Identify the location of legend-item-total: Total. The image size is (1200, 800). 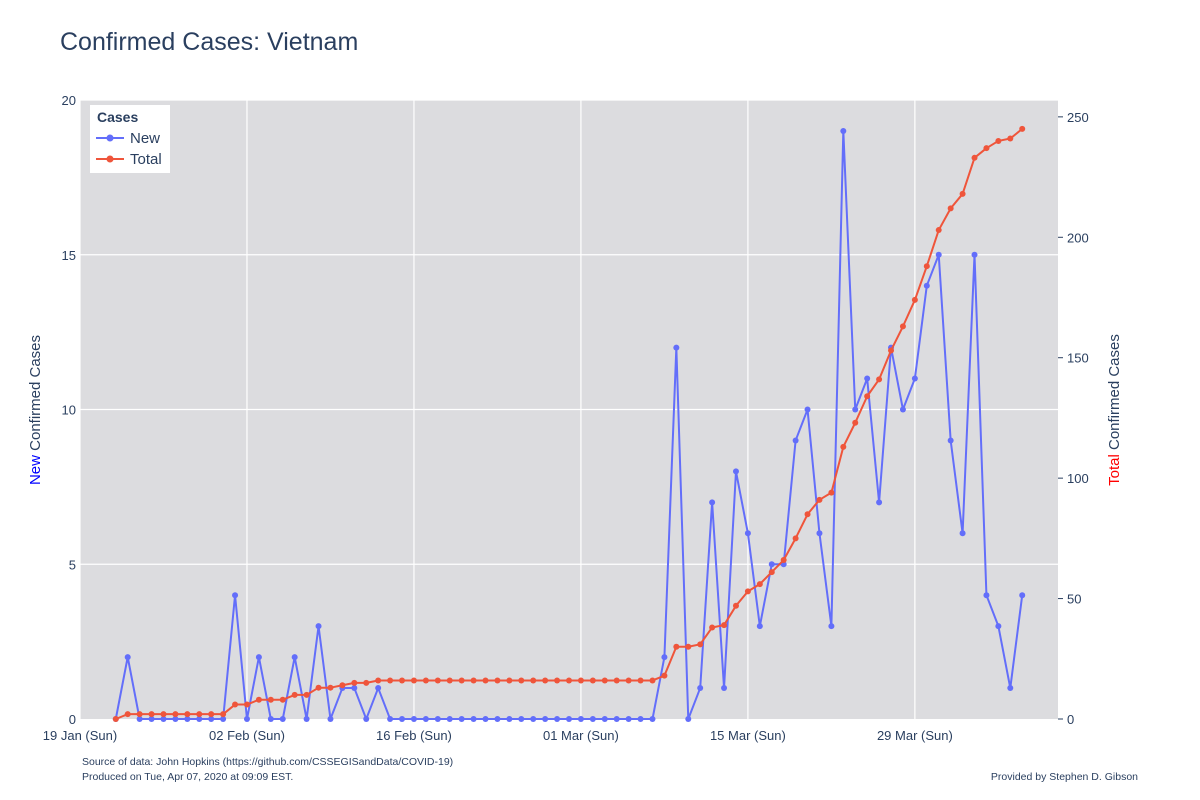
(129, 159).